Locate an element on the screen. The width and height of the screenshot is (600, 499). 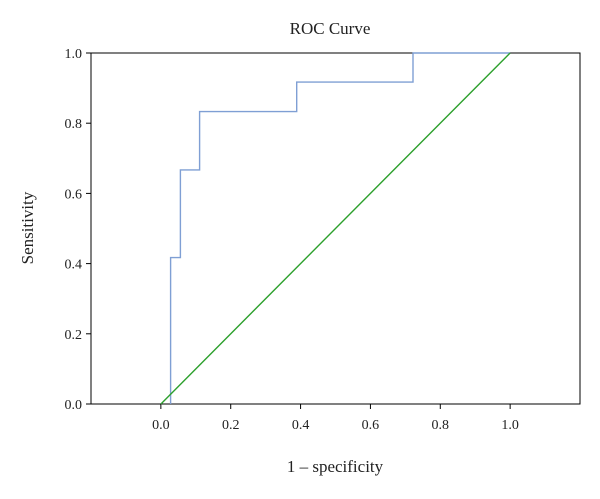
y-tick-label: 0.6 is located at coordinates (74, 194).